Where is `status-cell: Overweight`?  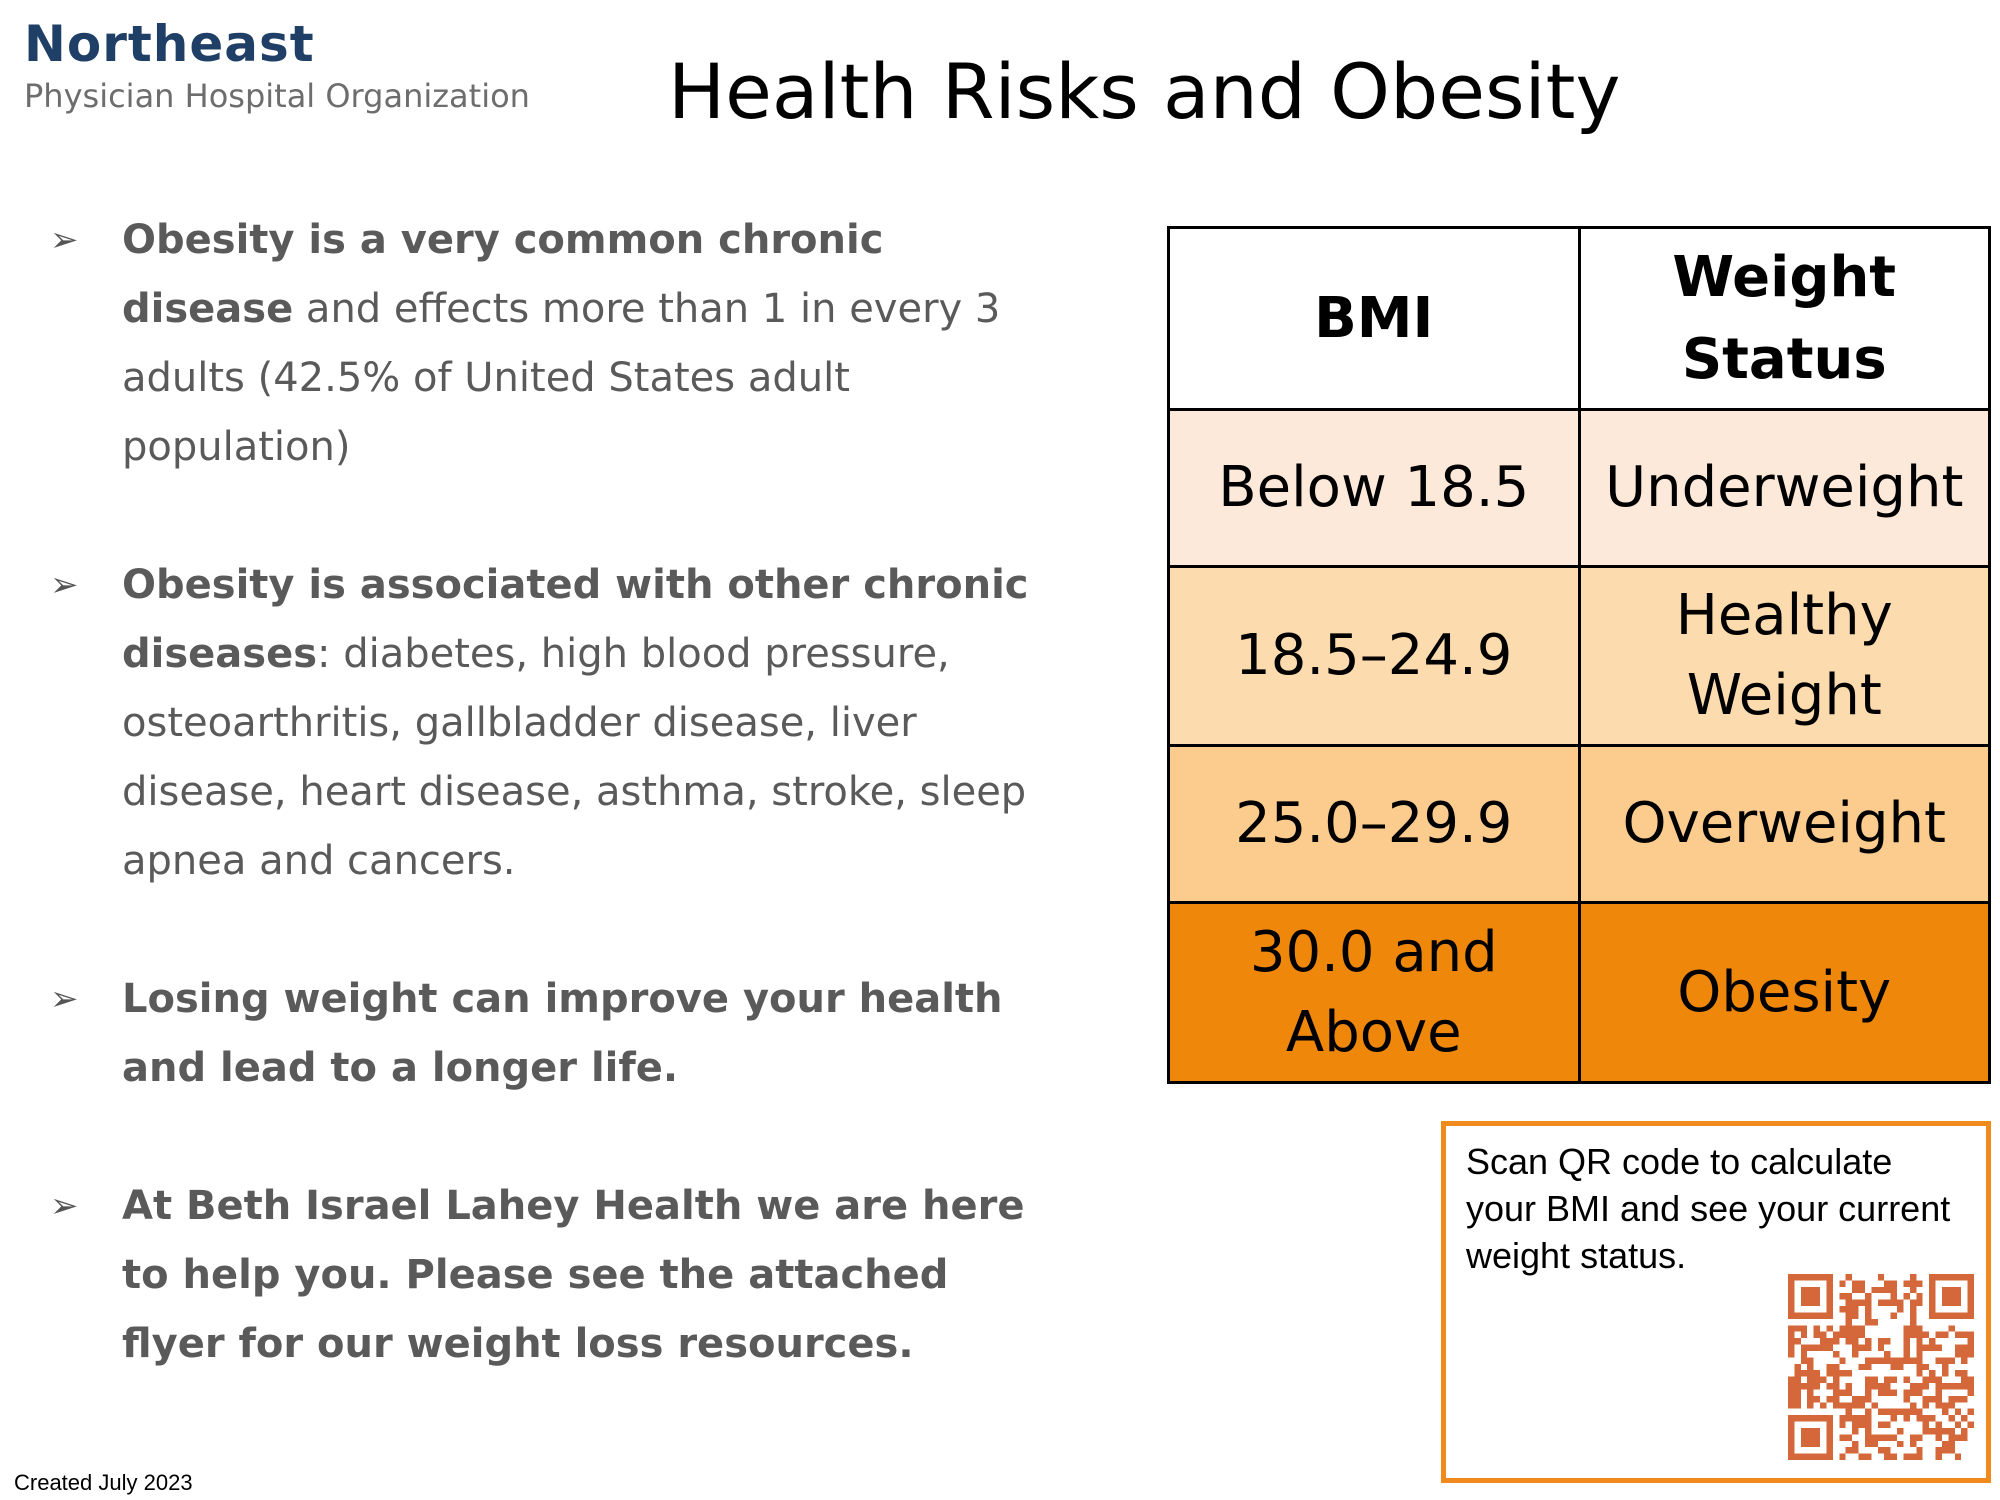 status-cell: Overweight is located at coordinates (1784, 824).